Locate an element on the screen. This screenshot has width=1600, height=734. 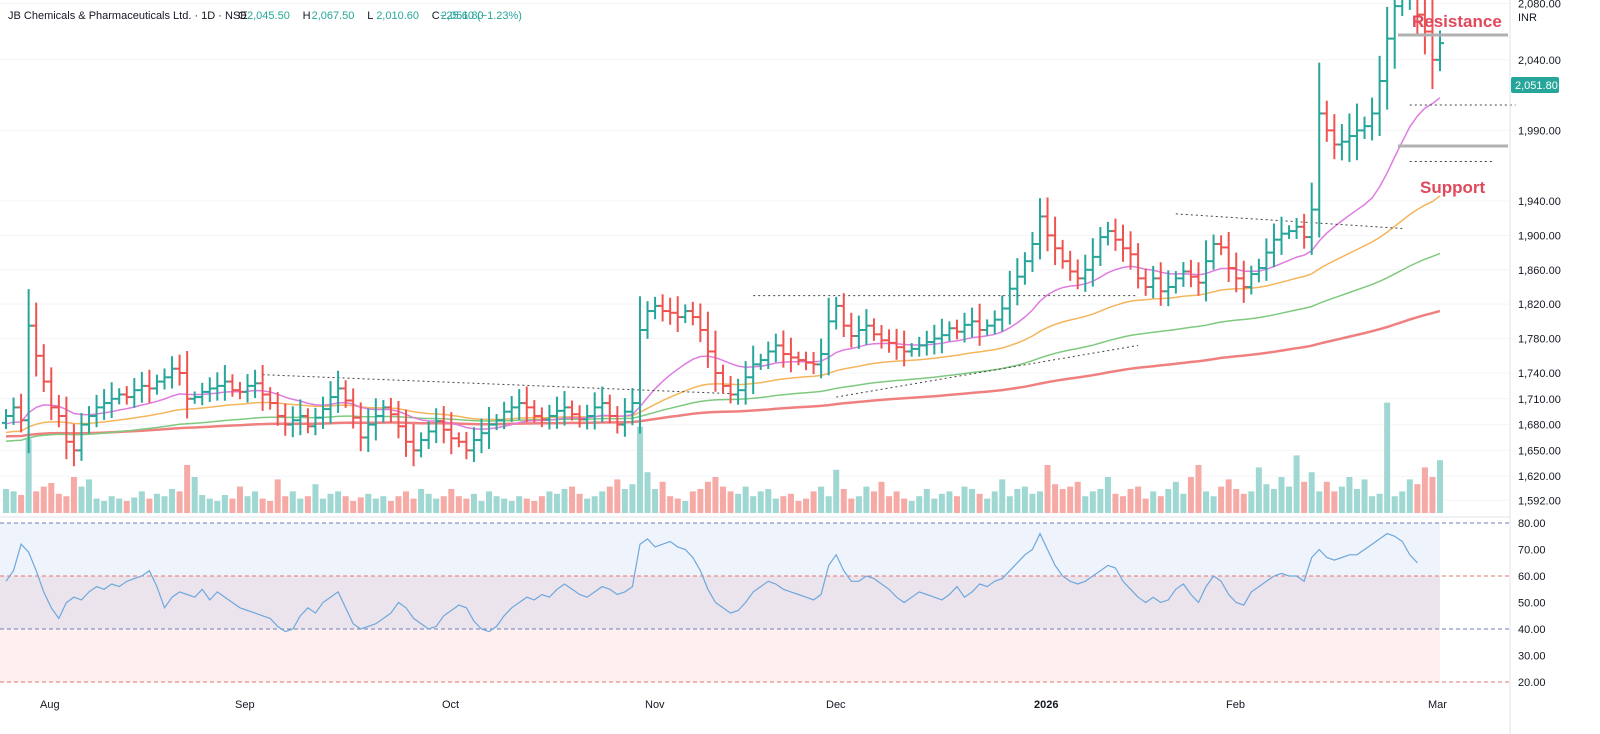
price-tick-label: 1,740.00 is located at coordinates (1539, 374).